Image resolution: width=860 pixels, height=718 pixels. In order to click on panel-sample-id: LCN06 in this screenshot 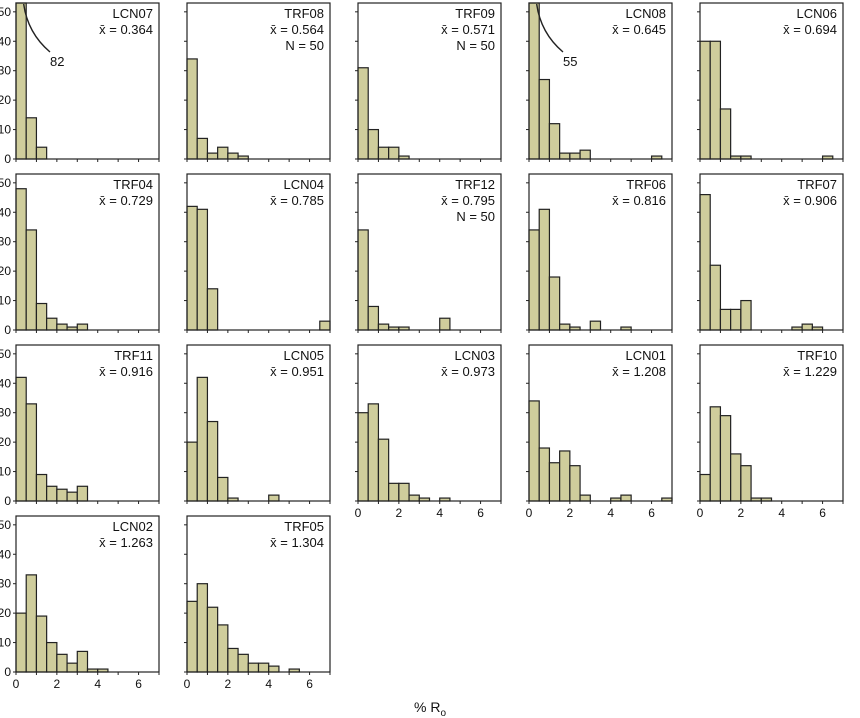, I will do `click(817, 13)`.